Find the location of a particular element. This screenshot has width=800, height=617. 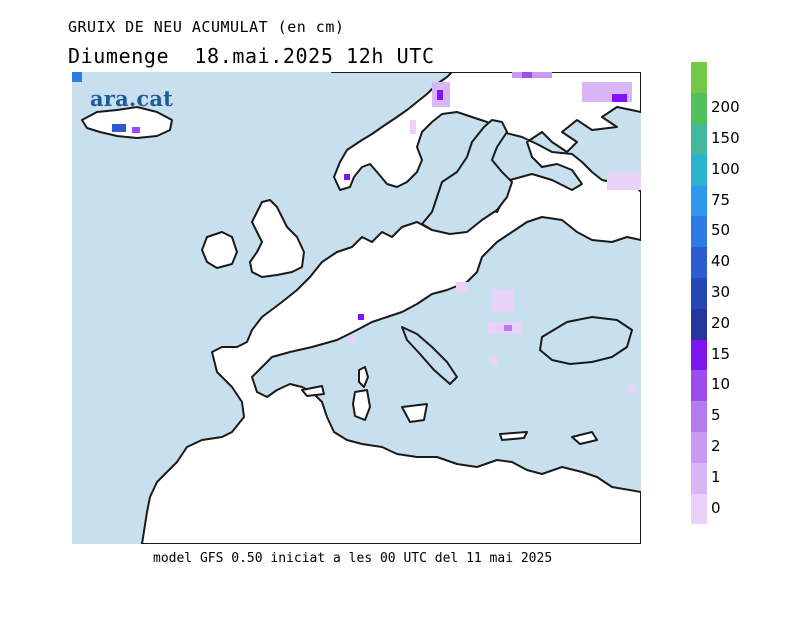

legend-label: 0 is located at coordinates (716, 507).